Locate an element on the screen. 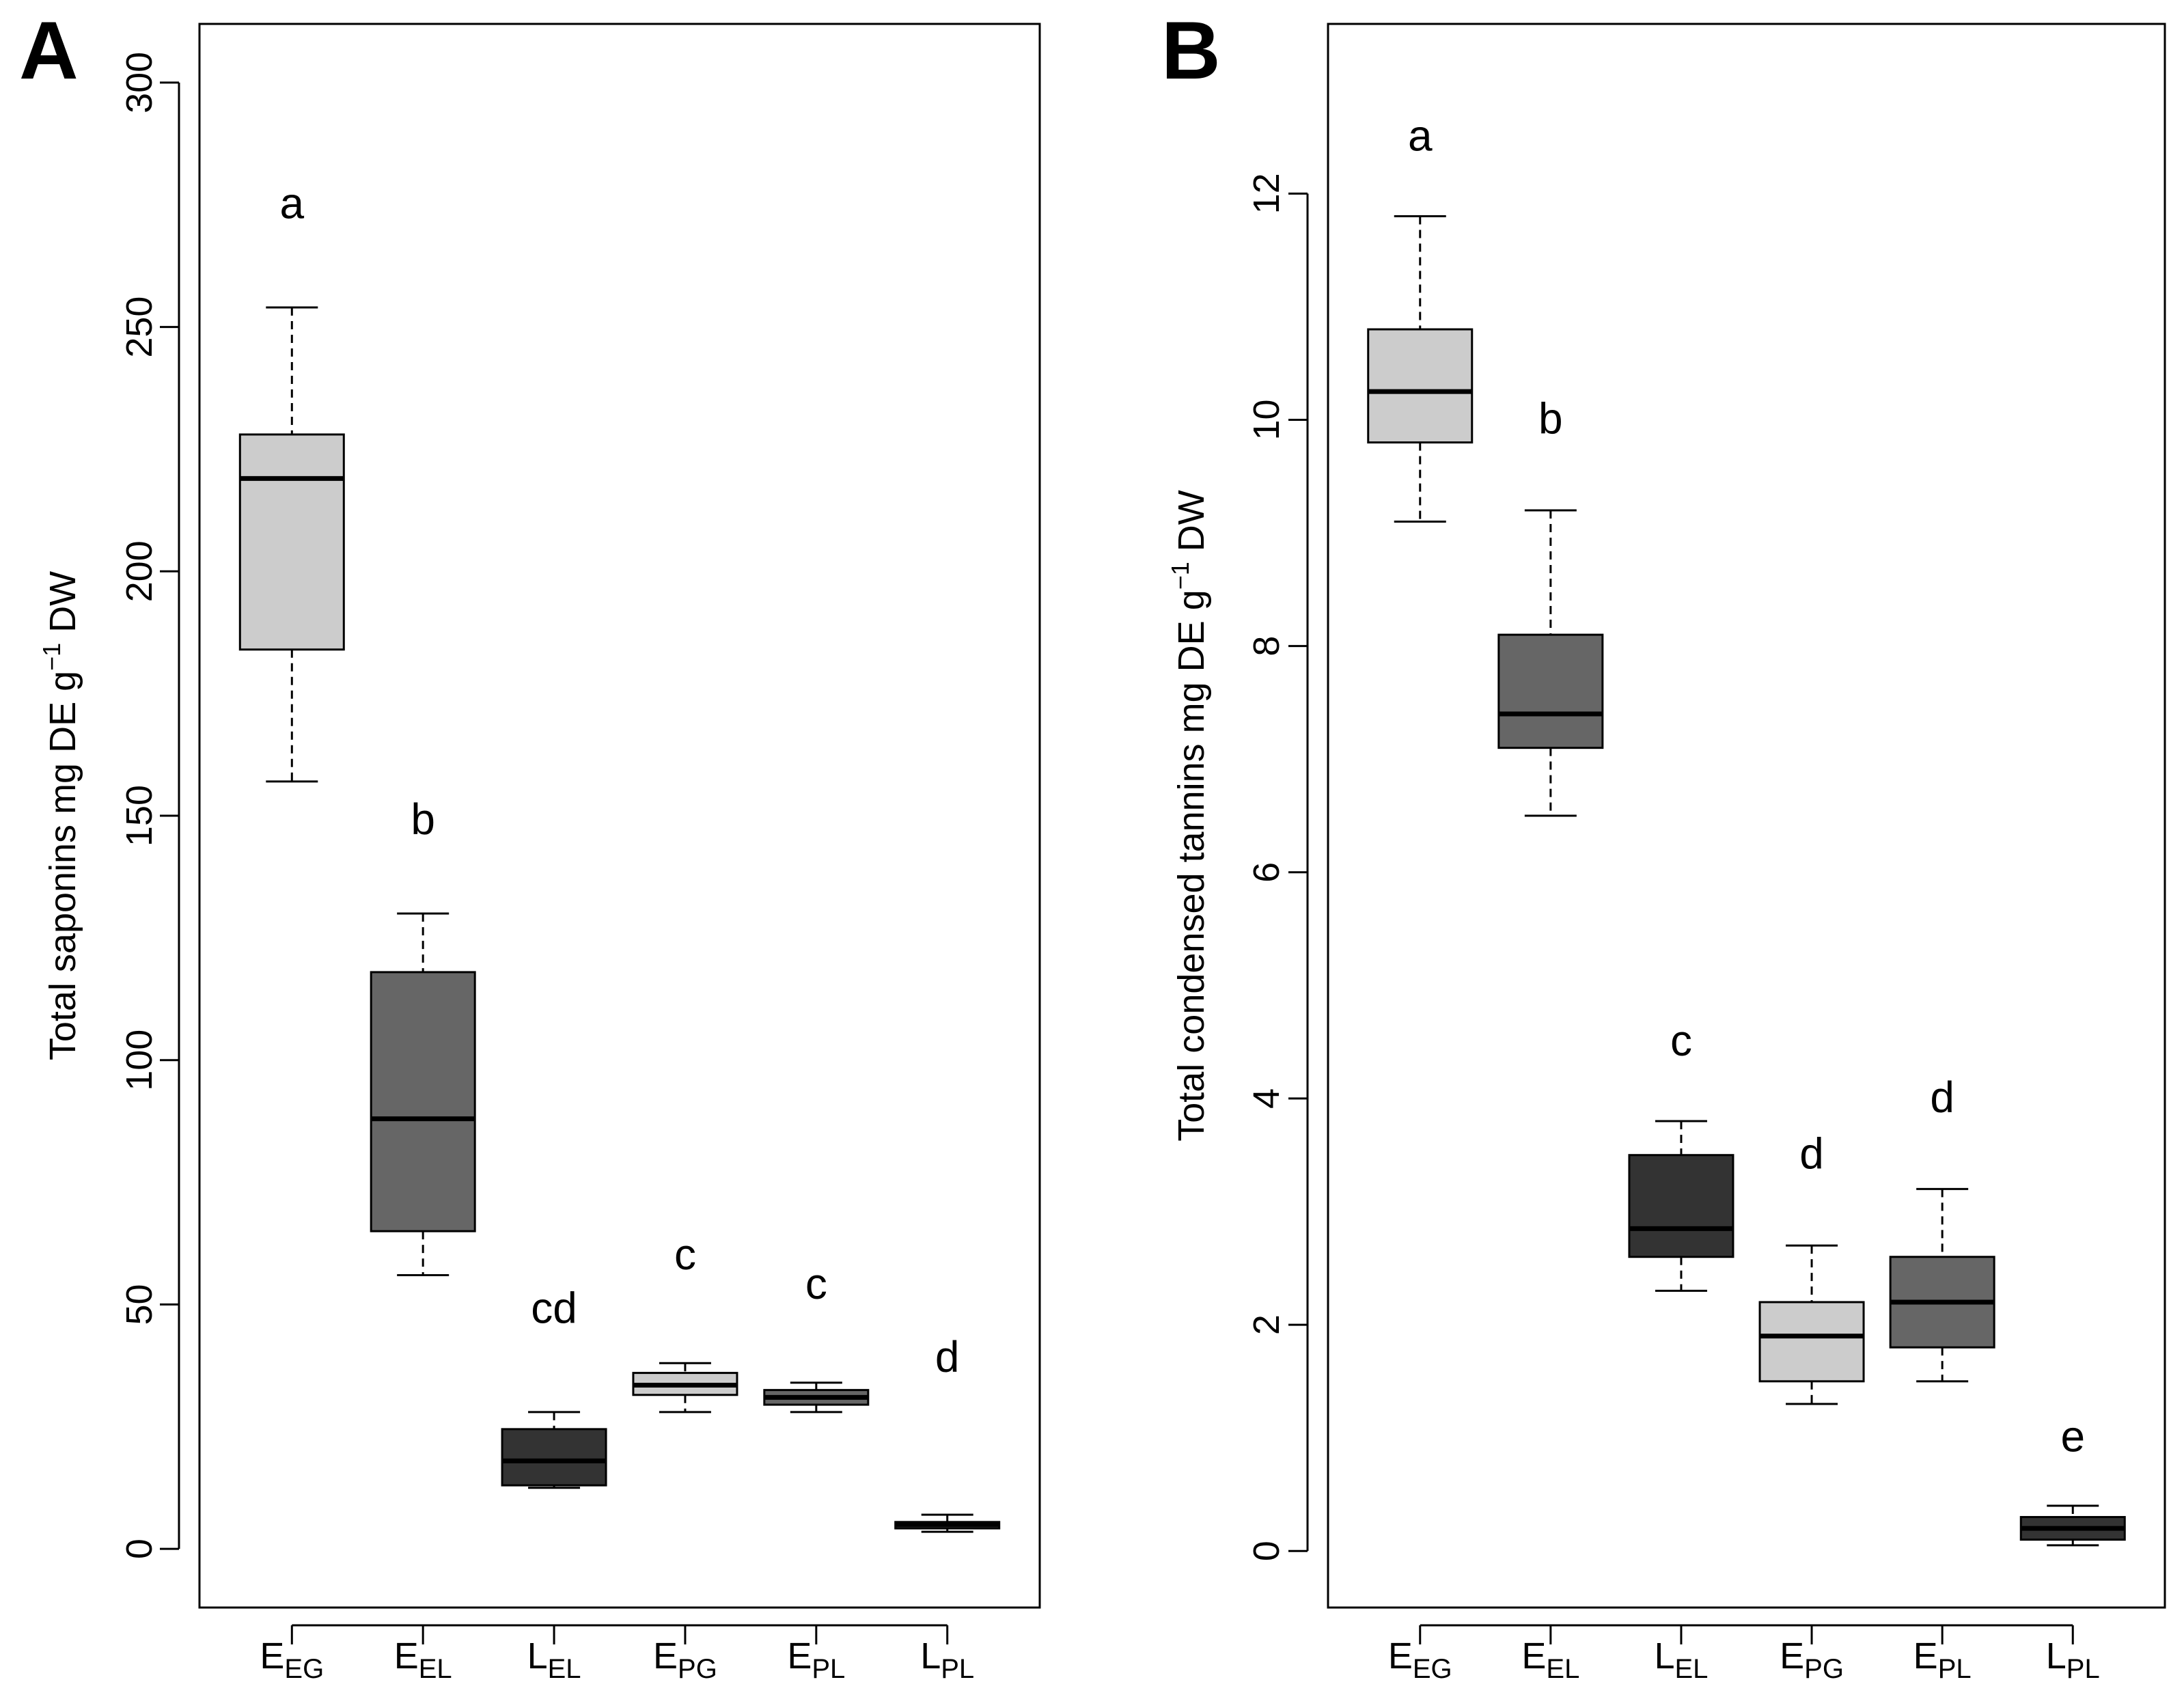  y-tick-label: 50 is located at coordinates (139, 1305).